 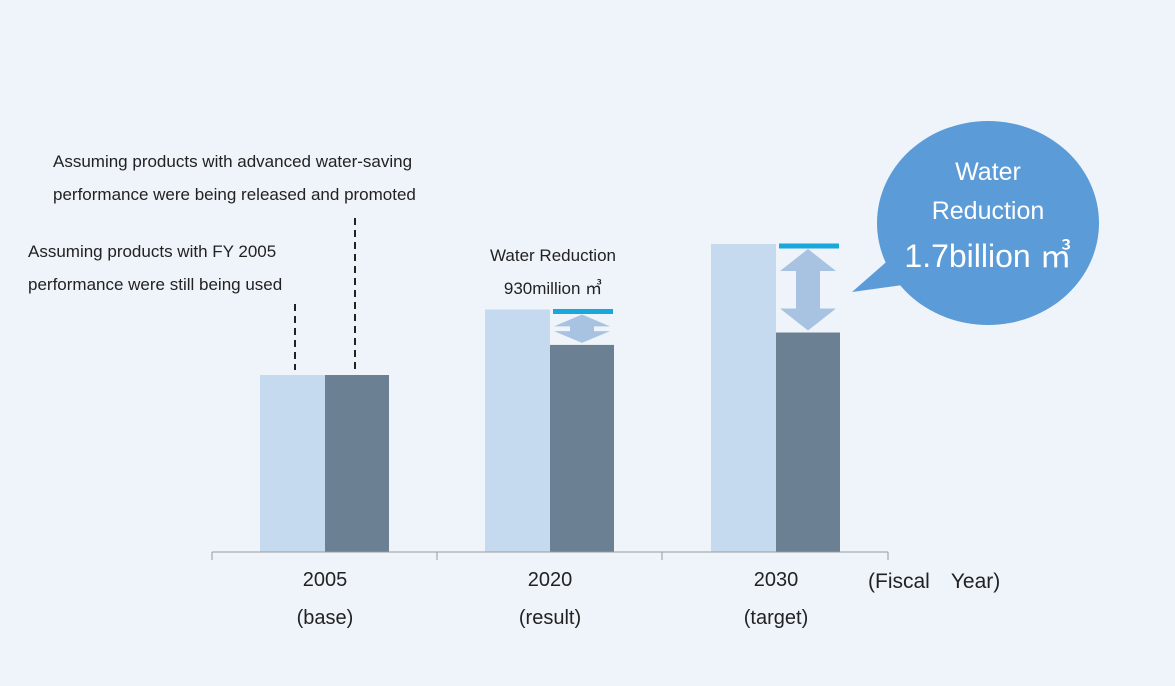 I want to click on x-tick-labels: 2005 2020 2030 (base) (result) (target), so click(x=553, y=599).